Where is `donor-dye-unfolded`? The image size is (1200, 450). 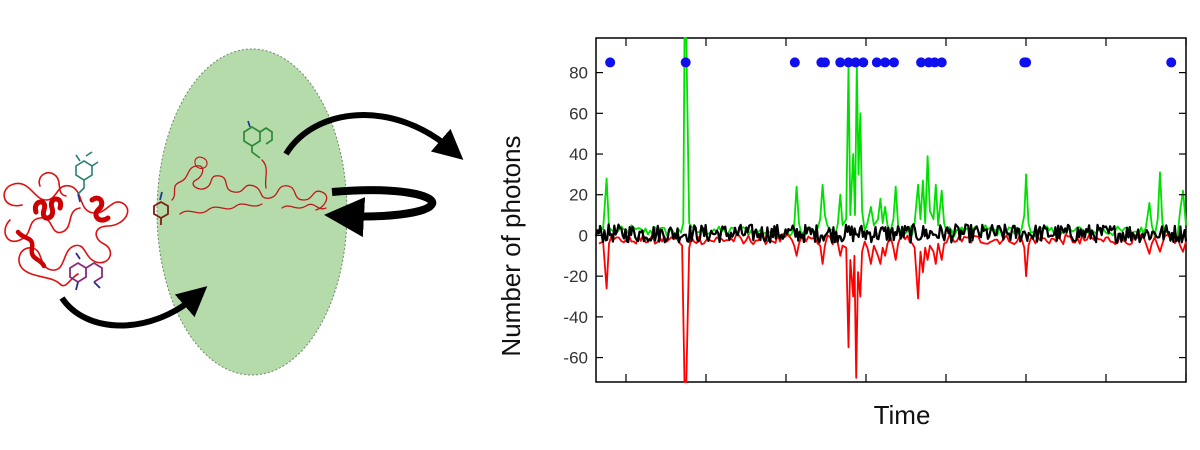 donor-dye-unfolded is located at coordinates (258, 139).